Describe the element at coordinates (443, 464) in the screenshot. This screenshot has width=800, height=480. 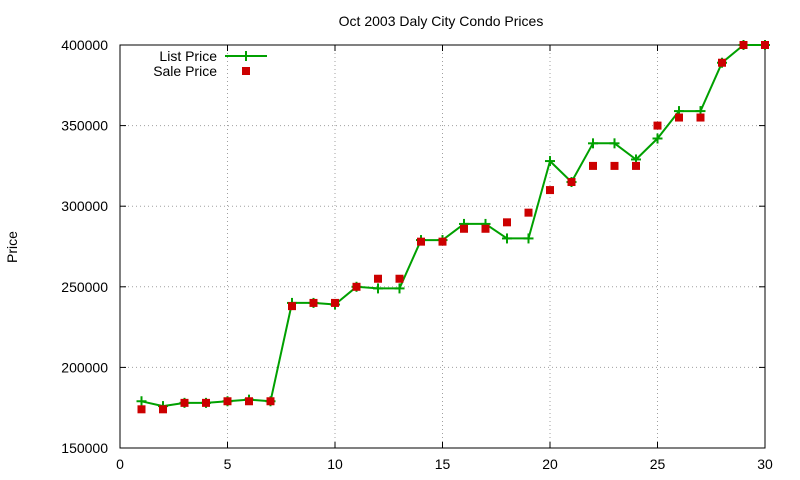
I see `x-tick-label: 15` at that location.